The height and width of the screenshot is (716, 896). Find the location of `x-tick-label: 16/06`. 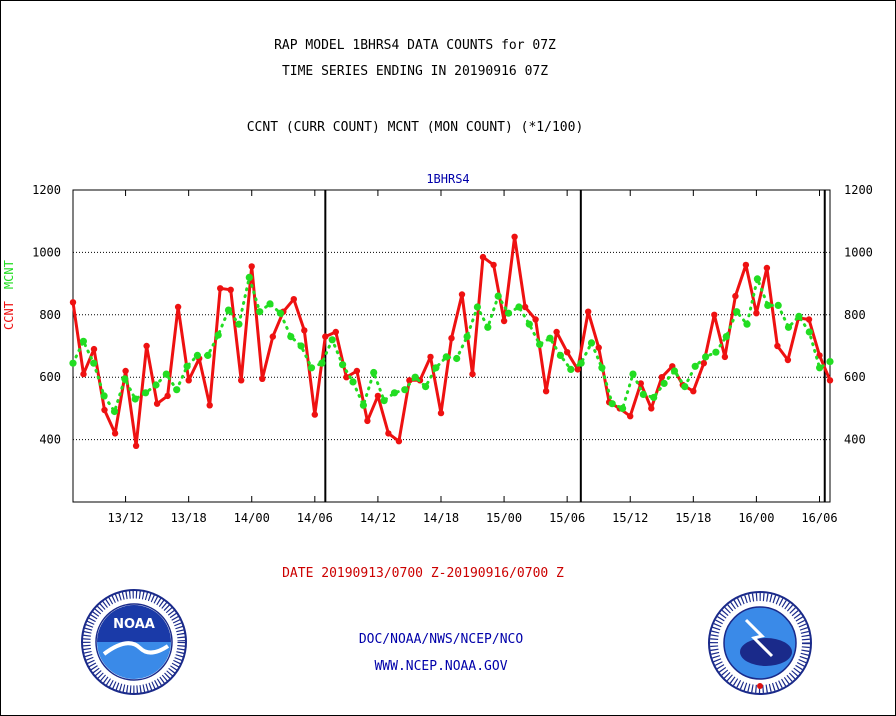

x-tick-label: 16/06 is located at coordinates (819, 518).